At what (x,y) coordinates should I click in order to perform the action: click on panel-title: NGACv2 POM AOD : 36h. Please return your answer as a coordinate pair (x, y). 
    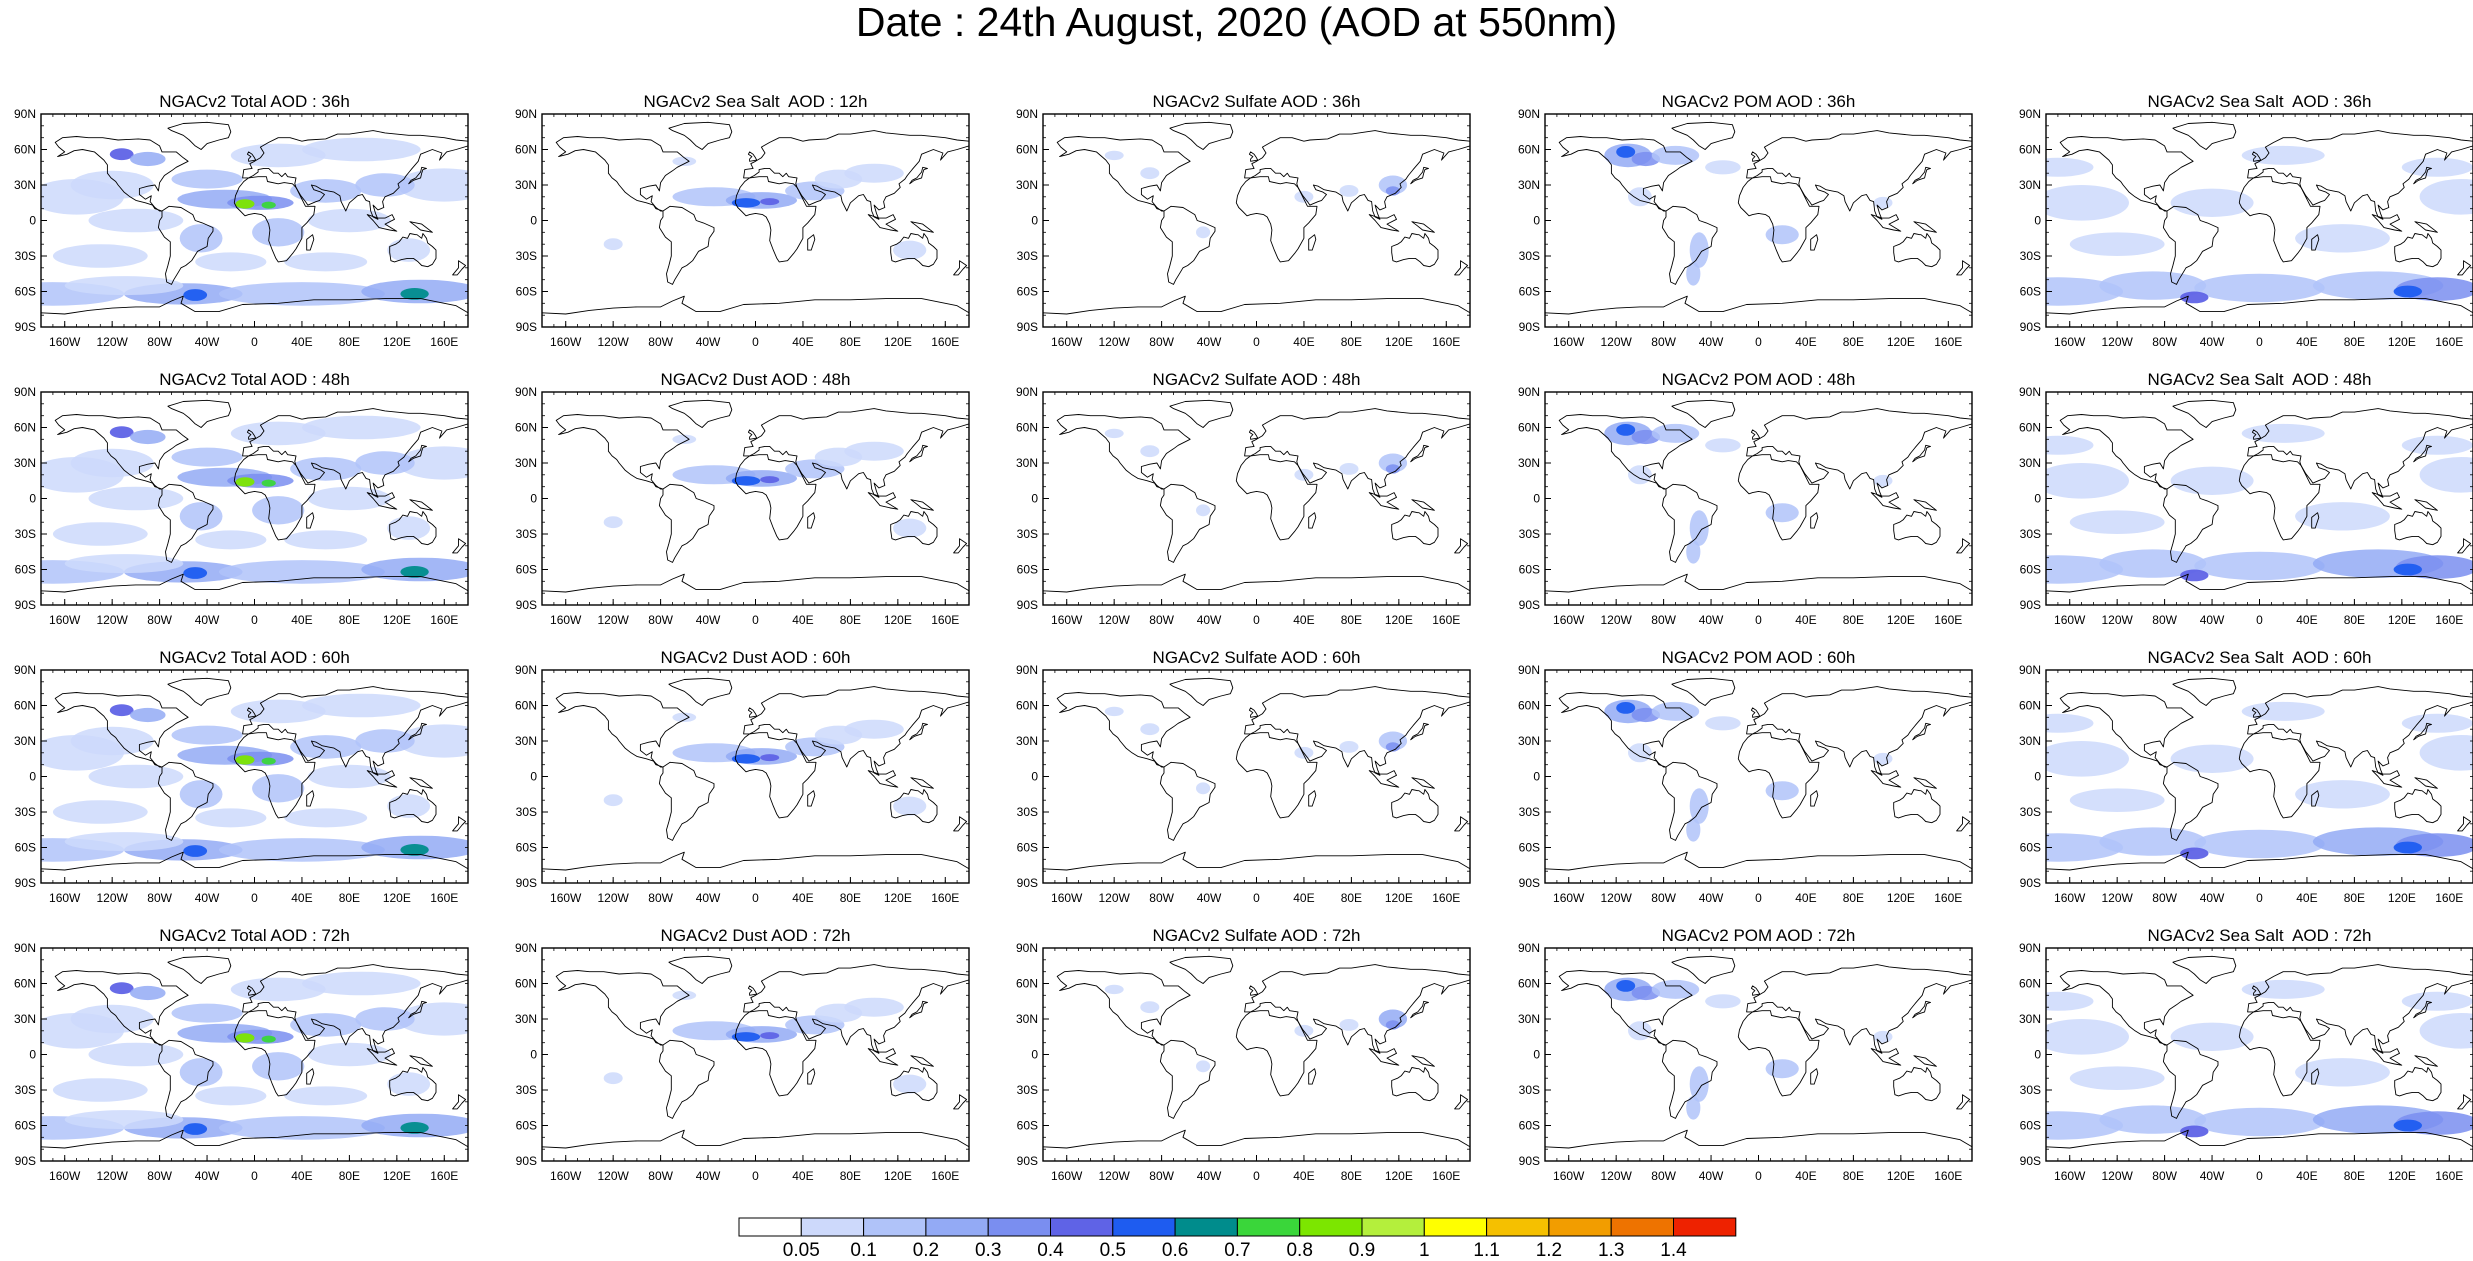
    Looking at the image, I should click on (1758, 101).